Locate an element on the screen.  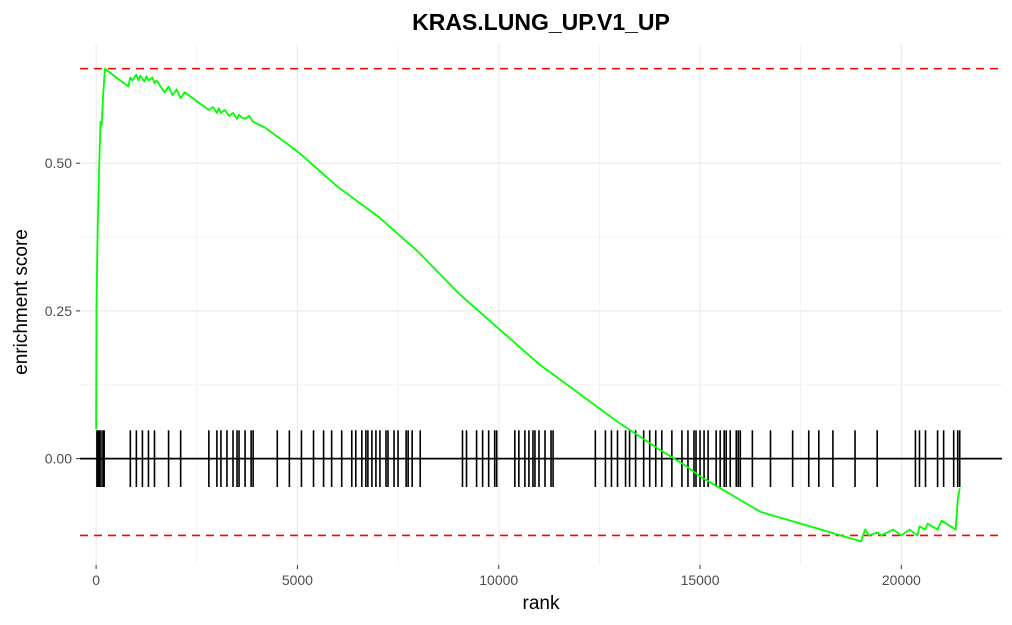
y-tick-label: 0.50 is located at coordinates (58, 163).